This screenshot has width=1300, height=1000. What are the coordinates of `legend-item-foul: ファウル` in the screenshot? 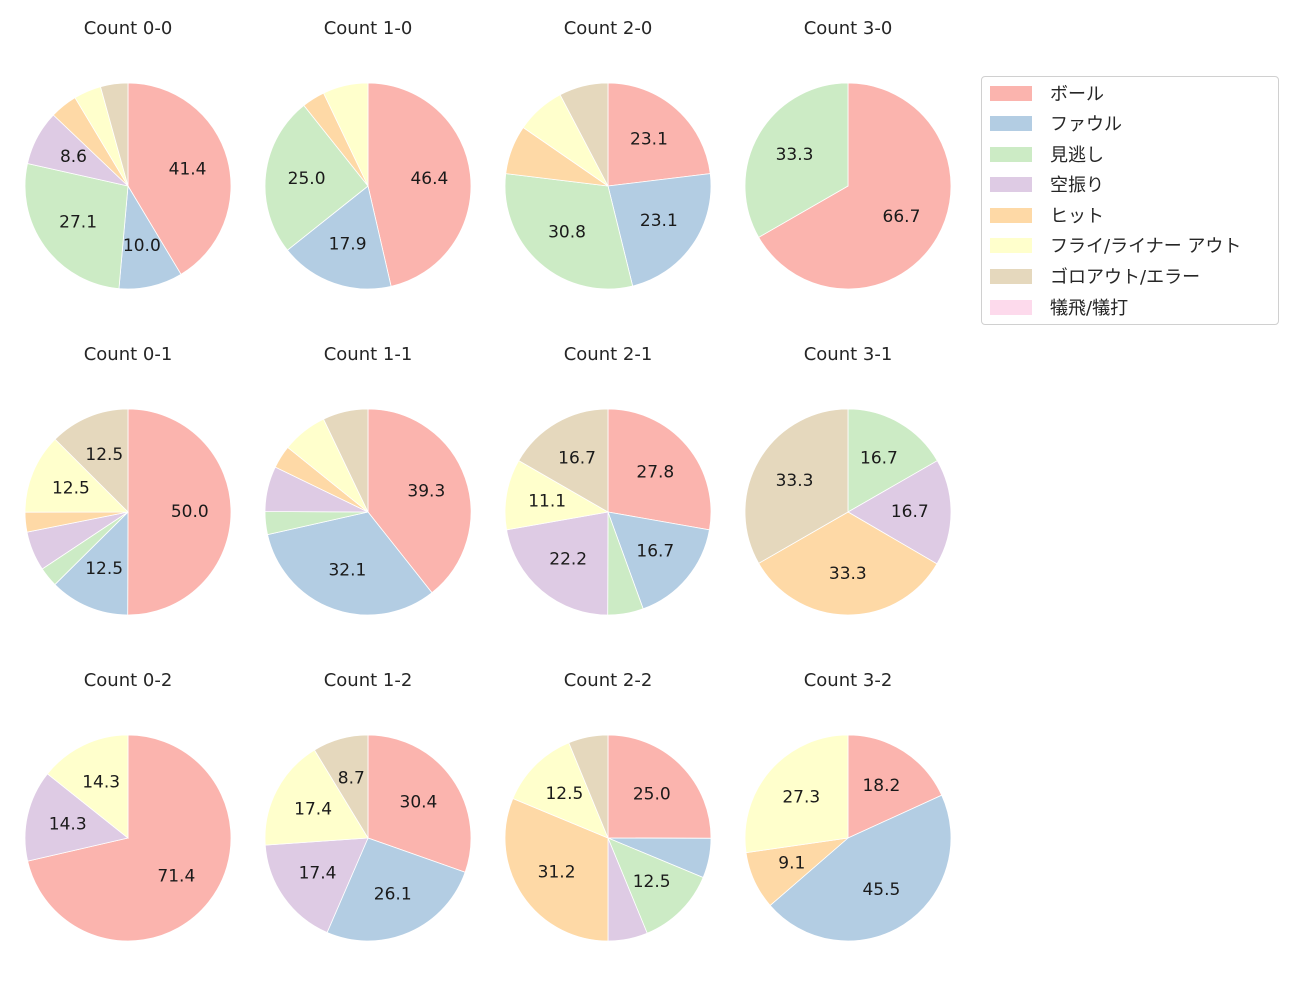 It's located at (1056, 123).